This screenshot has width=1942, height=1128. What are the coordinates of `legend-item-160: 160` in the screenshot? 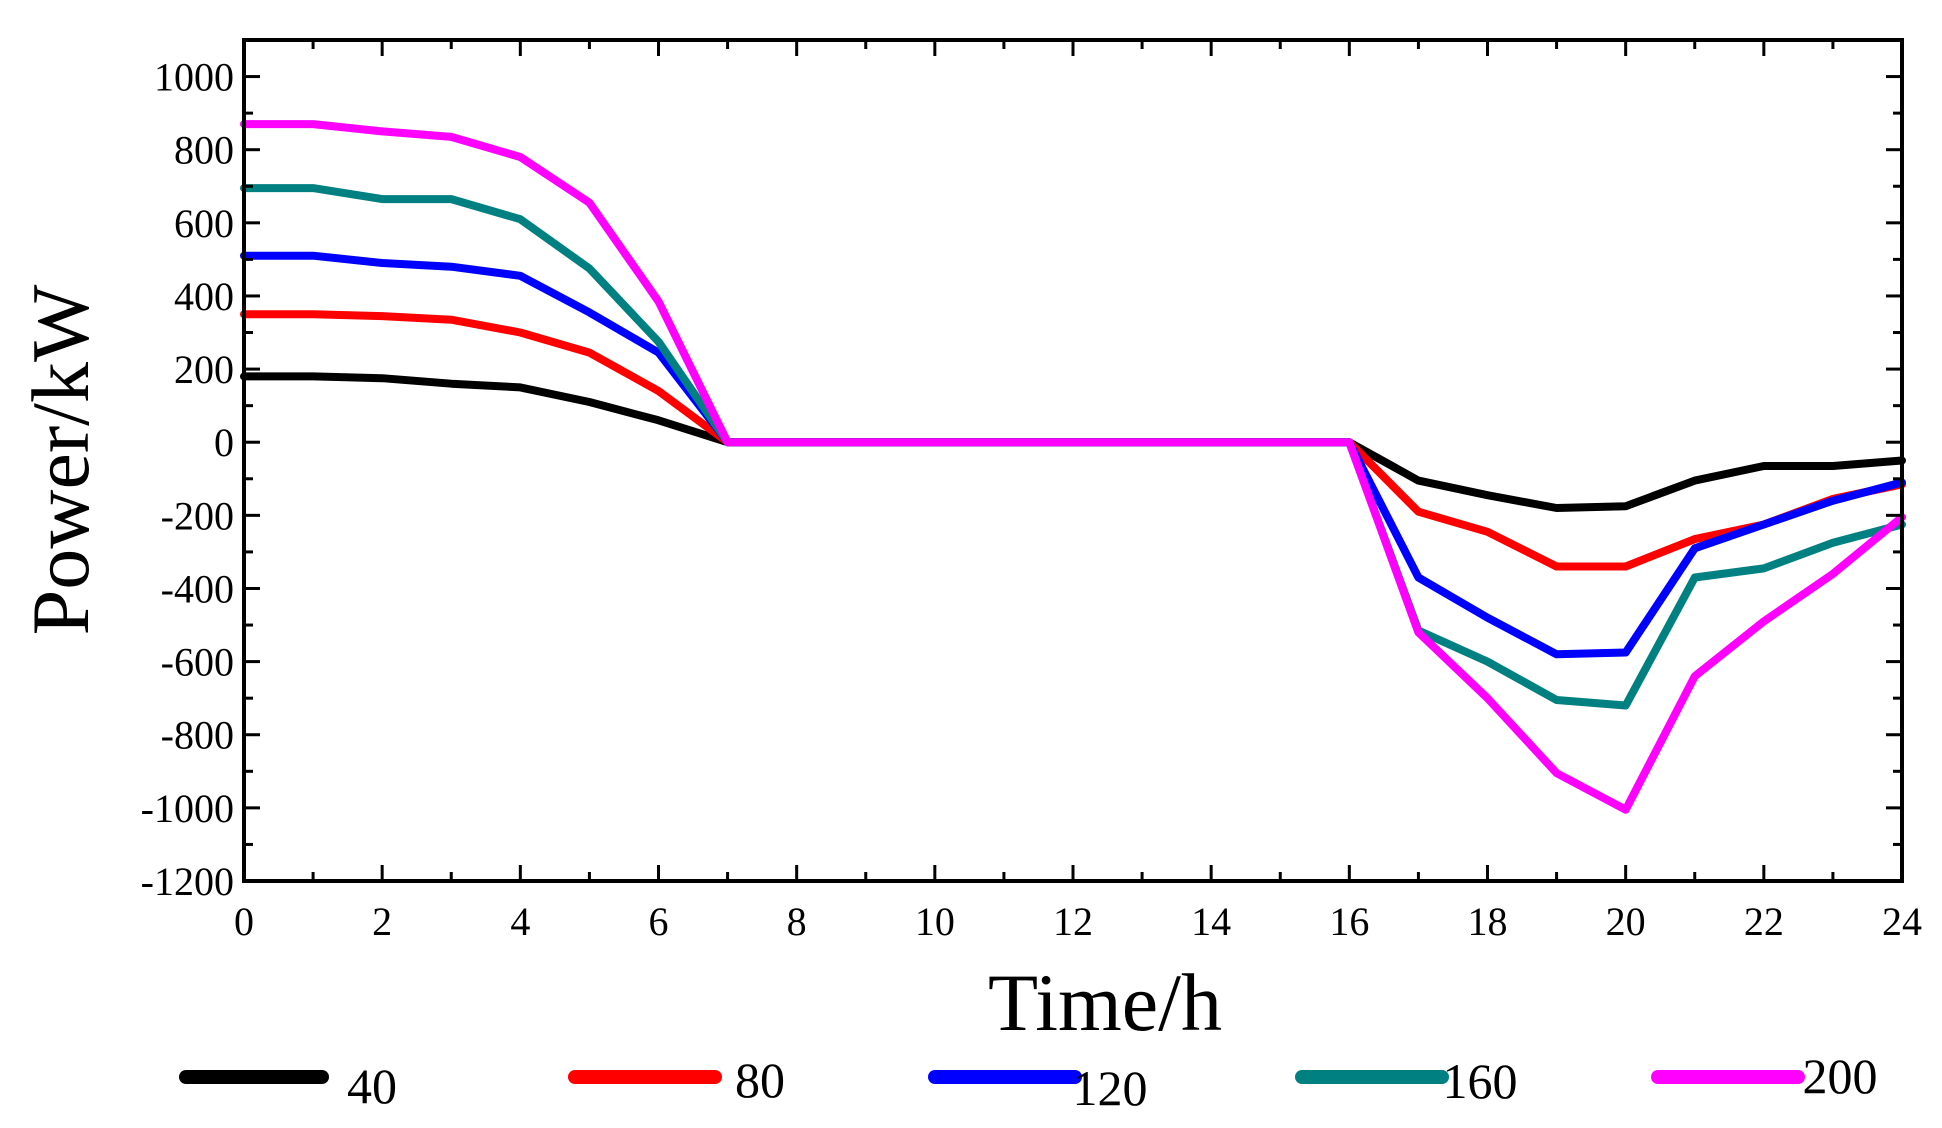 It's located at (1406, 1081).